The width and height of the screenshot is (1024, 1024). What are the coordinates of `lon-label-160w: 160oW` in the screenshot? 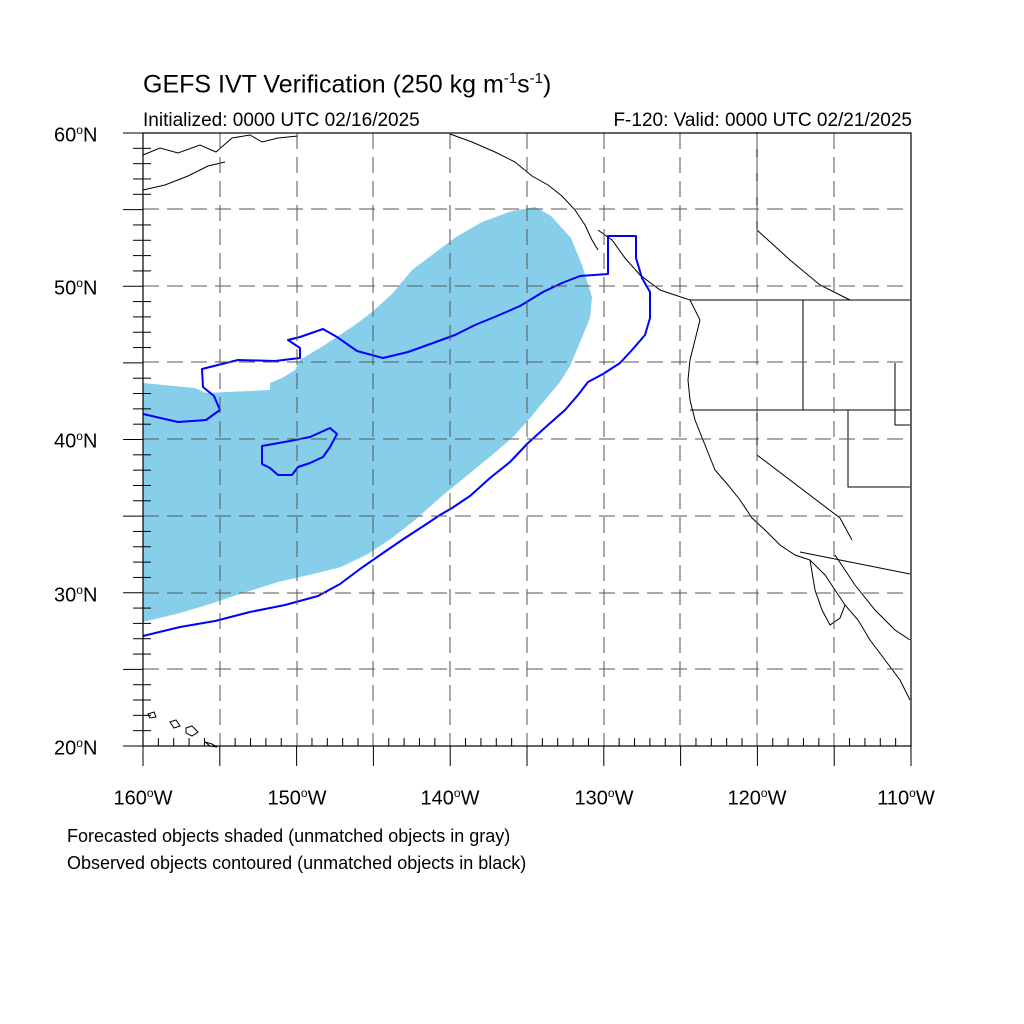 It's located at (143, 798).